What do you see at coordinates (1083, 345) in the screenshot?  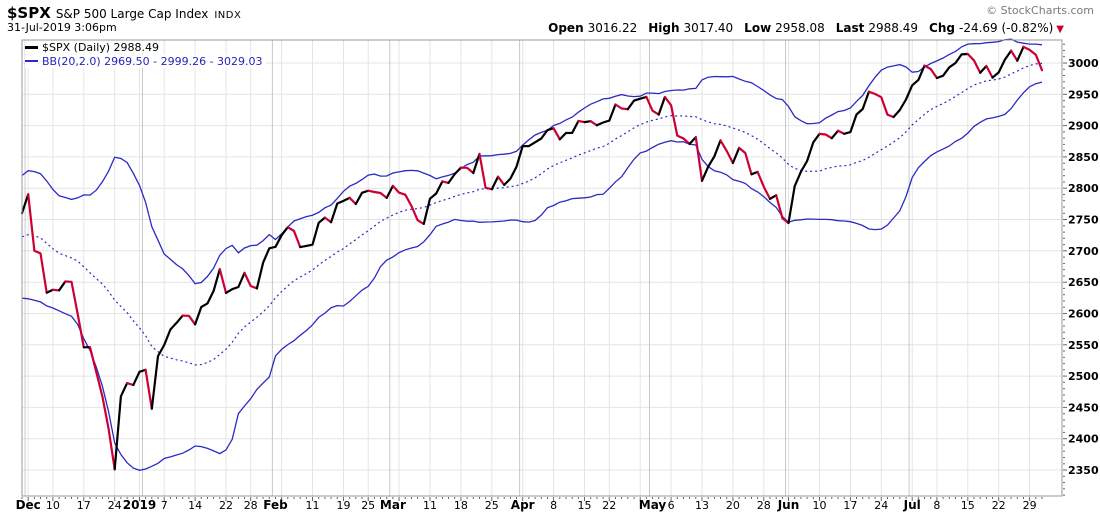 I see `svg-text: 2550` at bounding box center [1083, 345].